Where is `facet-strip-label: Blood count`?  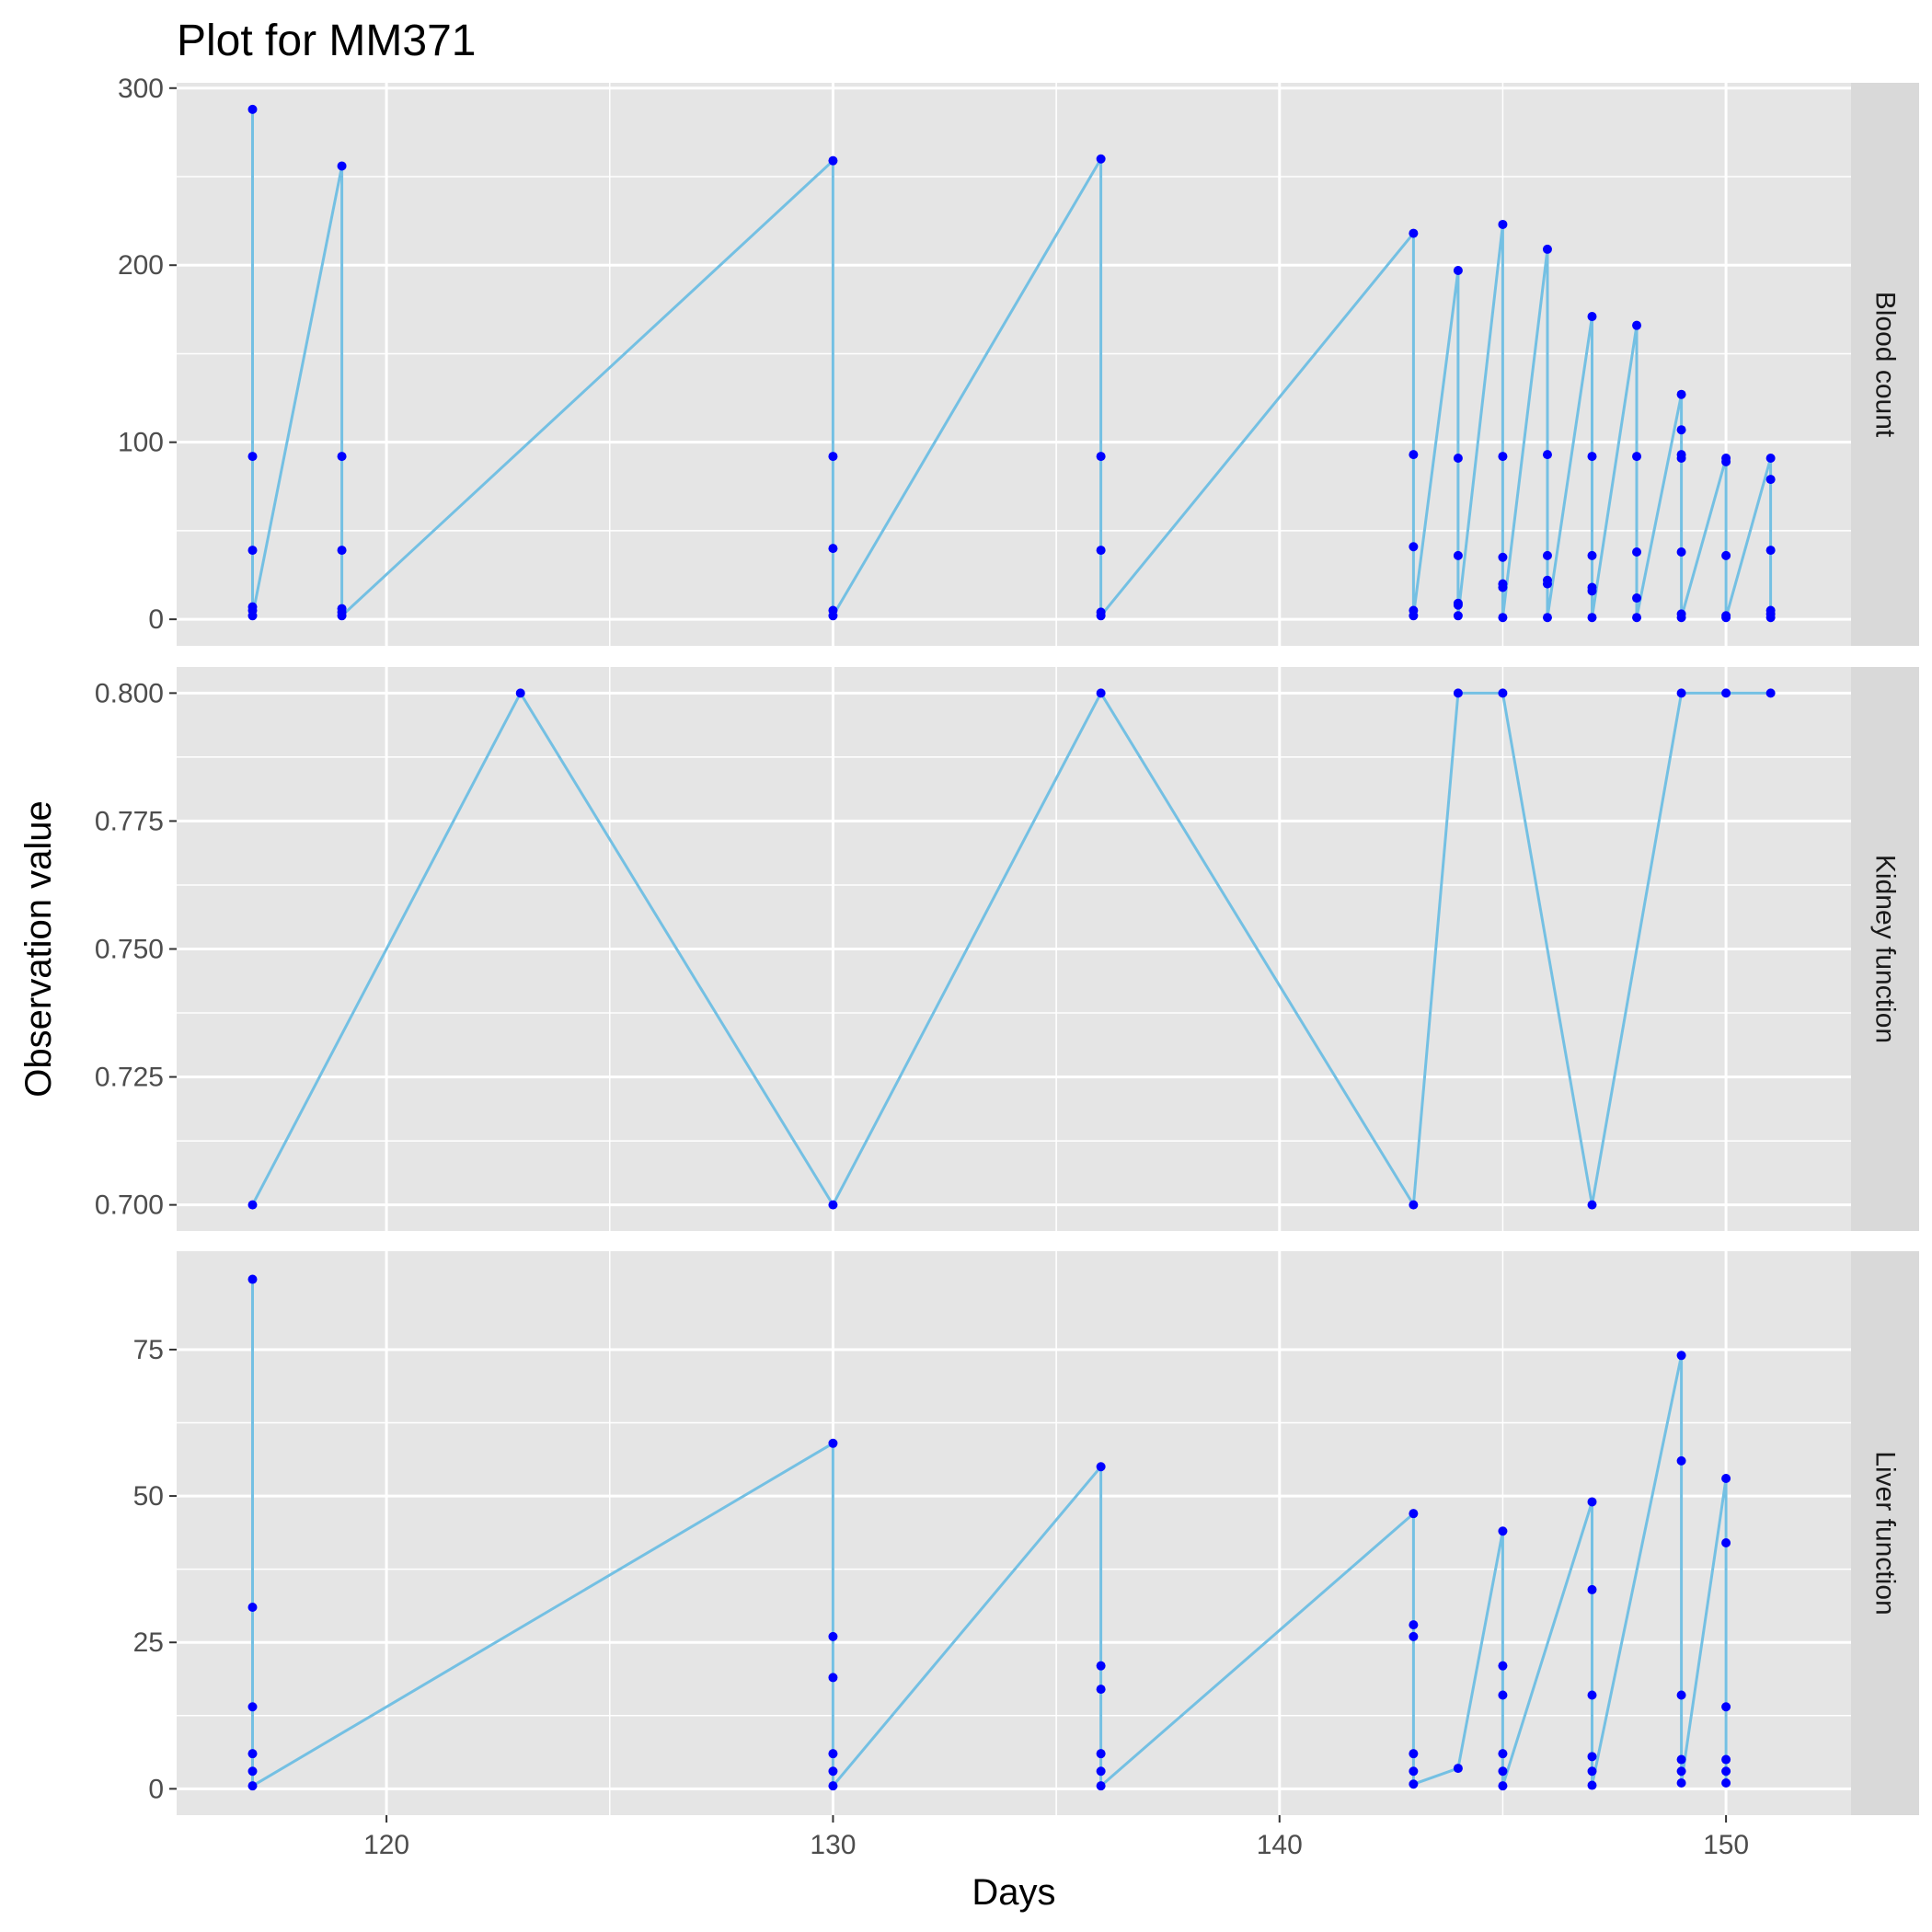
facet-strip-label: Blood count is located at coordinates (1886, 365).